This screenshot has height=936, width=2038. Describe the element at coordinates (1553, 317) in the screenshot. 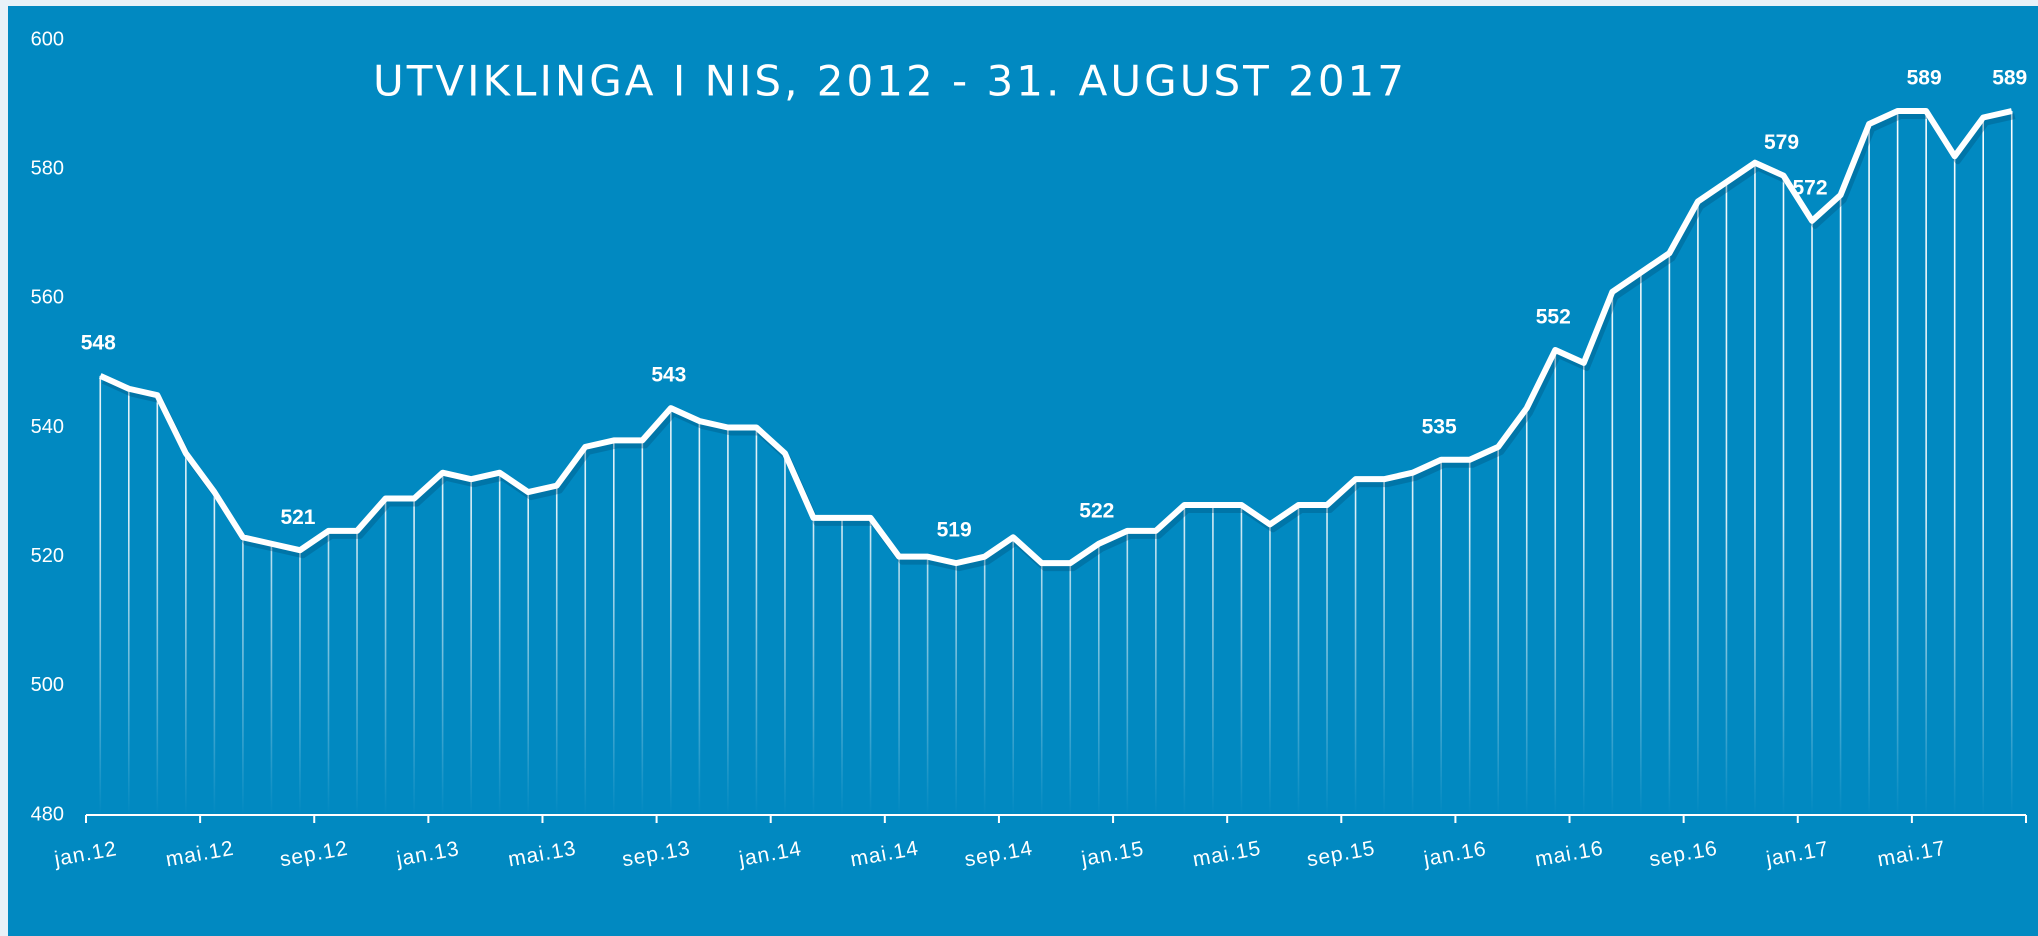

I see `data-label: 552` at that location.